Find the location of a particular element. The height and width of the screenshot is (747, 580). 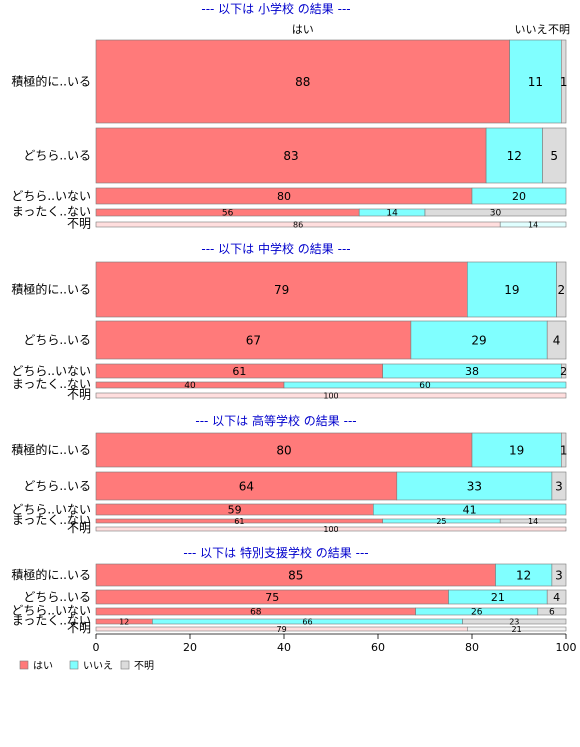

data-label: 30 is located at coordinates (496, 214).